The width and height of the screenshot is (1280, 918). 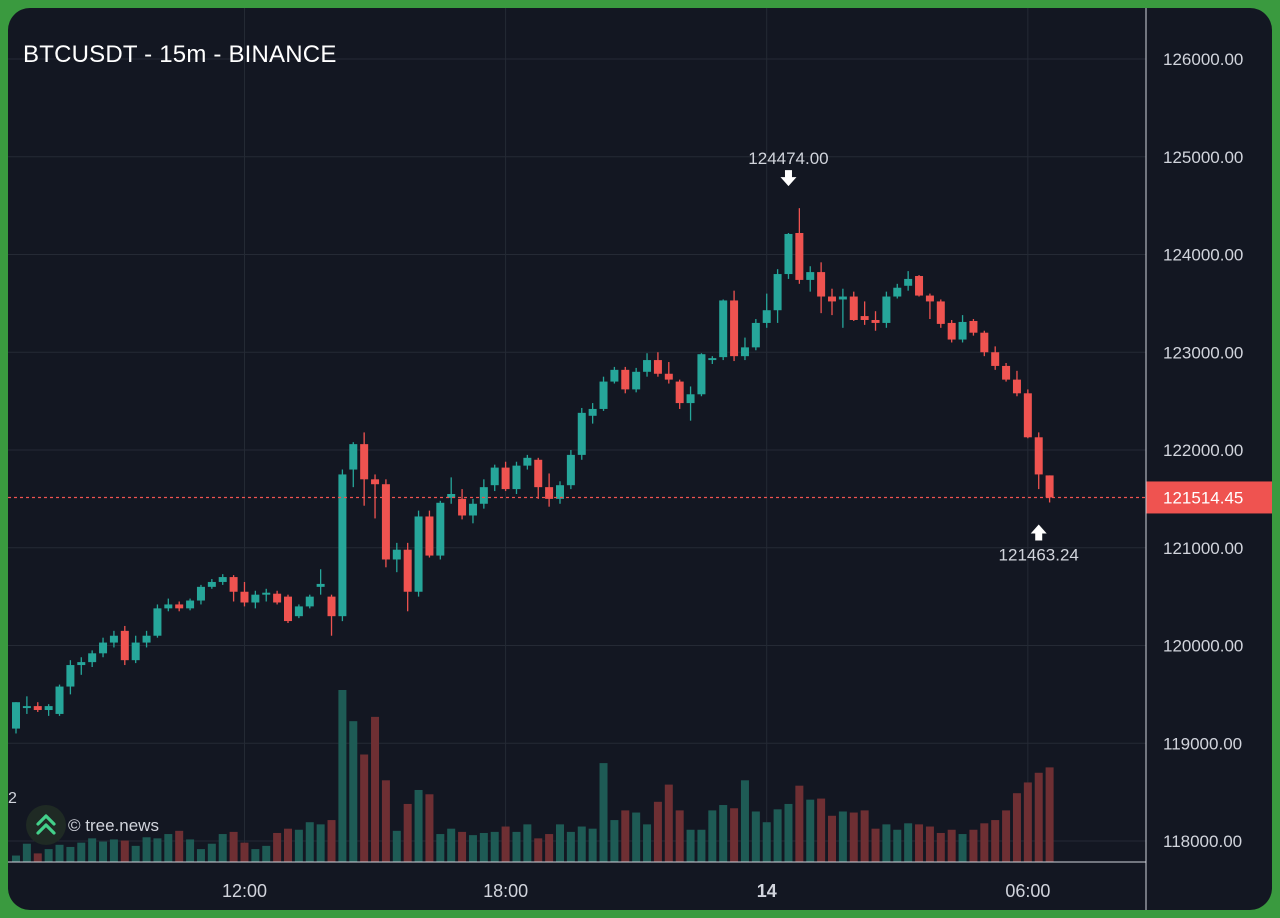 What do you see at coordinates (1039, 554) in the screenshot?
I see `low-price-label: 121463.24` at bounding box center [1039, 554].